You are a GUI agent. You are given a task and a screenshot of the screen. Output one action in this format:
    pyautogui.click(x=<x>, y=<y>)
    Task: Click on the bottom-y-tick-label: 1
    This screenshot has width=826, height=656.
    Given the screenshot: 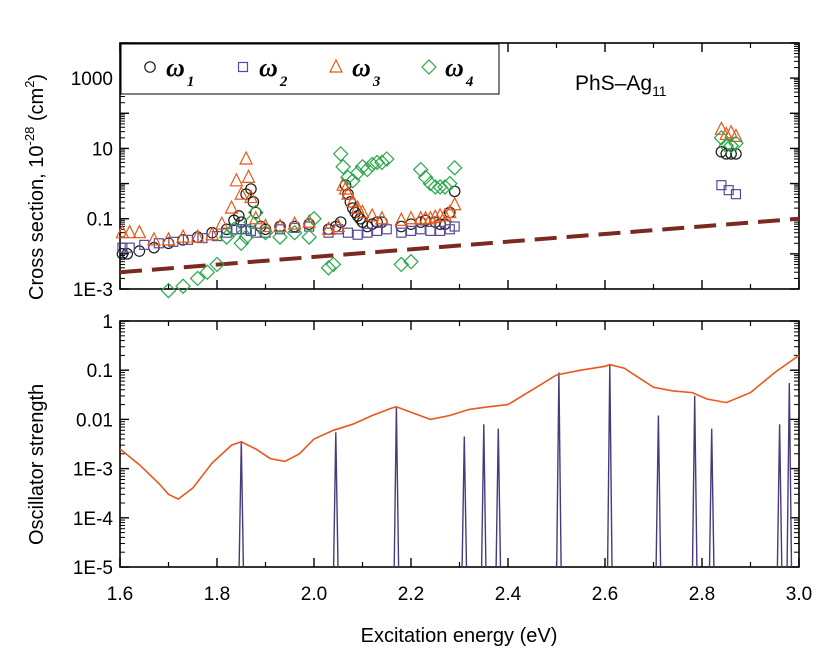 What is the action you would take?
    pyautogui.click(x=107, y=322)
    